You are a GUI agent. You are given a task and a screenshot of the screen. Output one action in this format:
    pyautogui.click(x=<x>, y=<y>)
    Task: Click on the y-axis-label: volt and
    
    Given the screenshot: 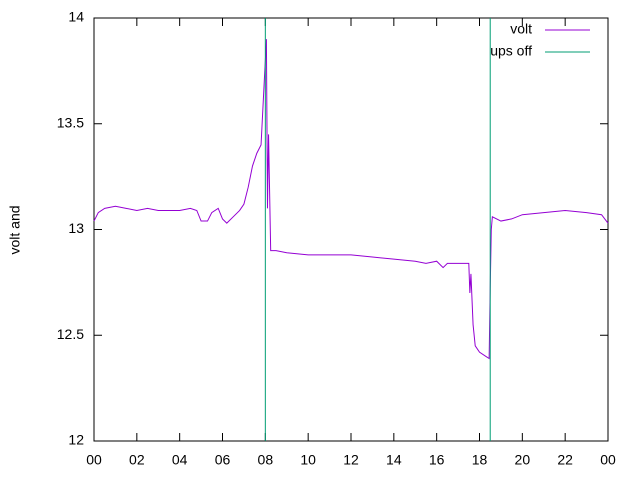 What is the action you would take?
    pyautogui.click(x=15, y=229)
    